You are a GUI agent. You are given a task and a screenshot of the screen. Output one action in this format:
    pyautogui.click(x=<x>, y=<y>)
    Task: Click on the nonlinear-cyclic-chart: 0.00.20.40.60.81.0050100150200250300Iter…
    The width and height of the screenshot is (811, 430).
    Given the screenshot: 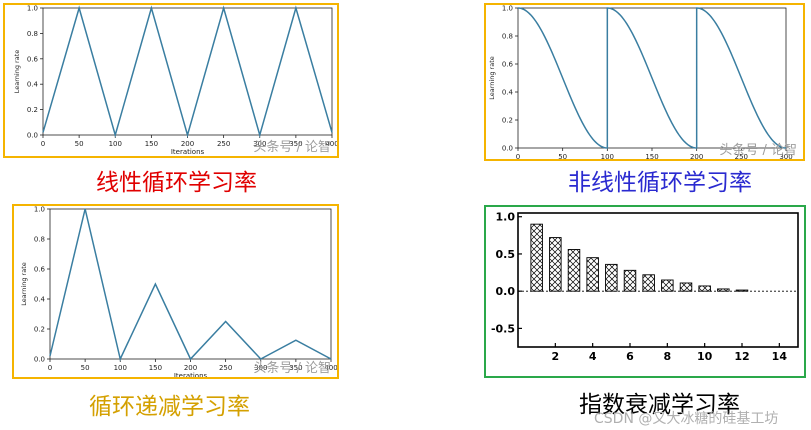 What is the action you would take?
    pyautogui.click(x=640, y=82)
    